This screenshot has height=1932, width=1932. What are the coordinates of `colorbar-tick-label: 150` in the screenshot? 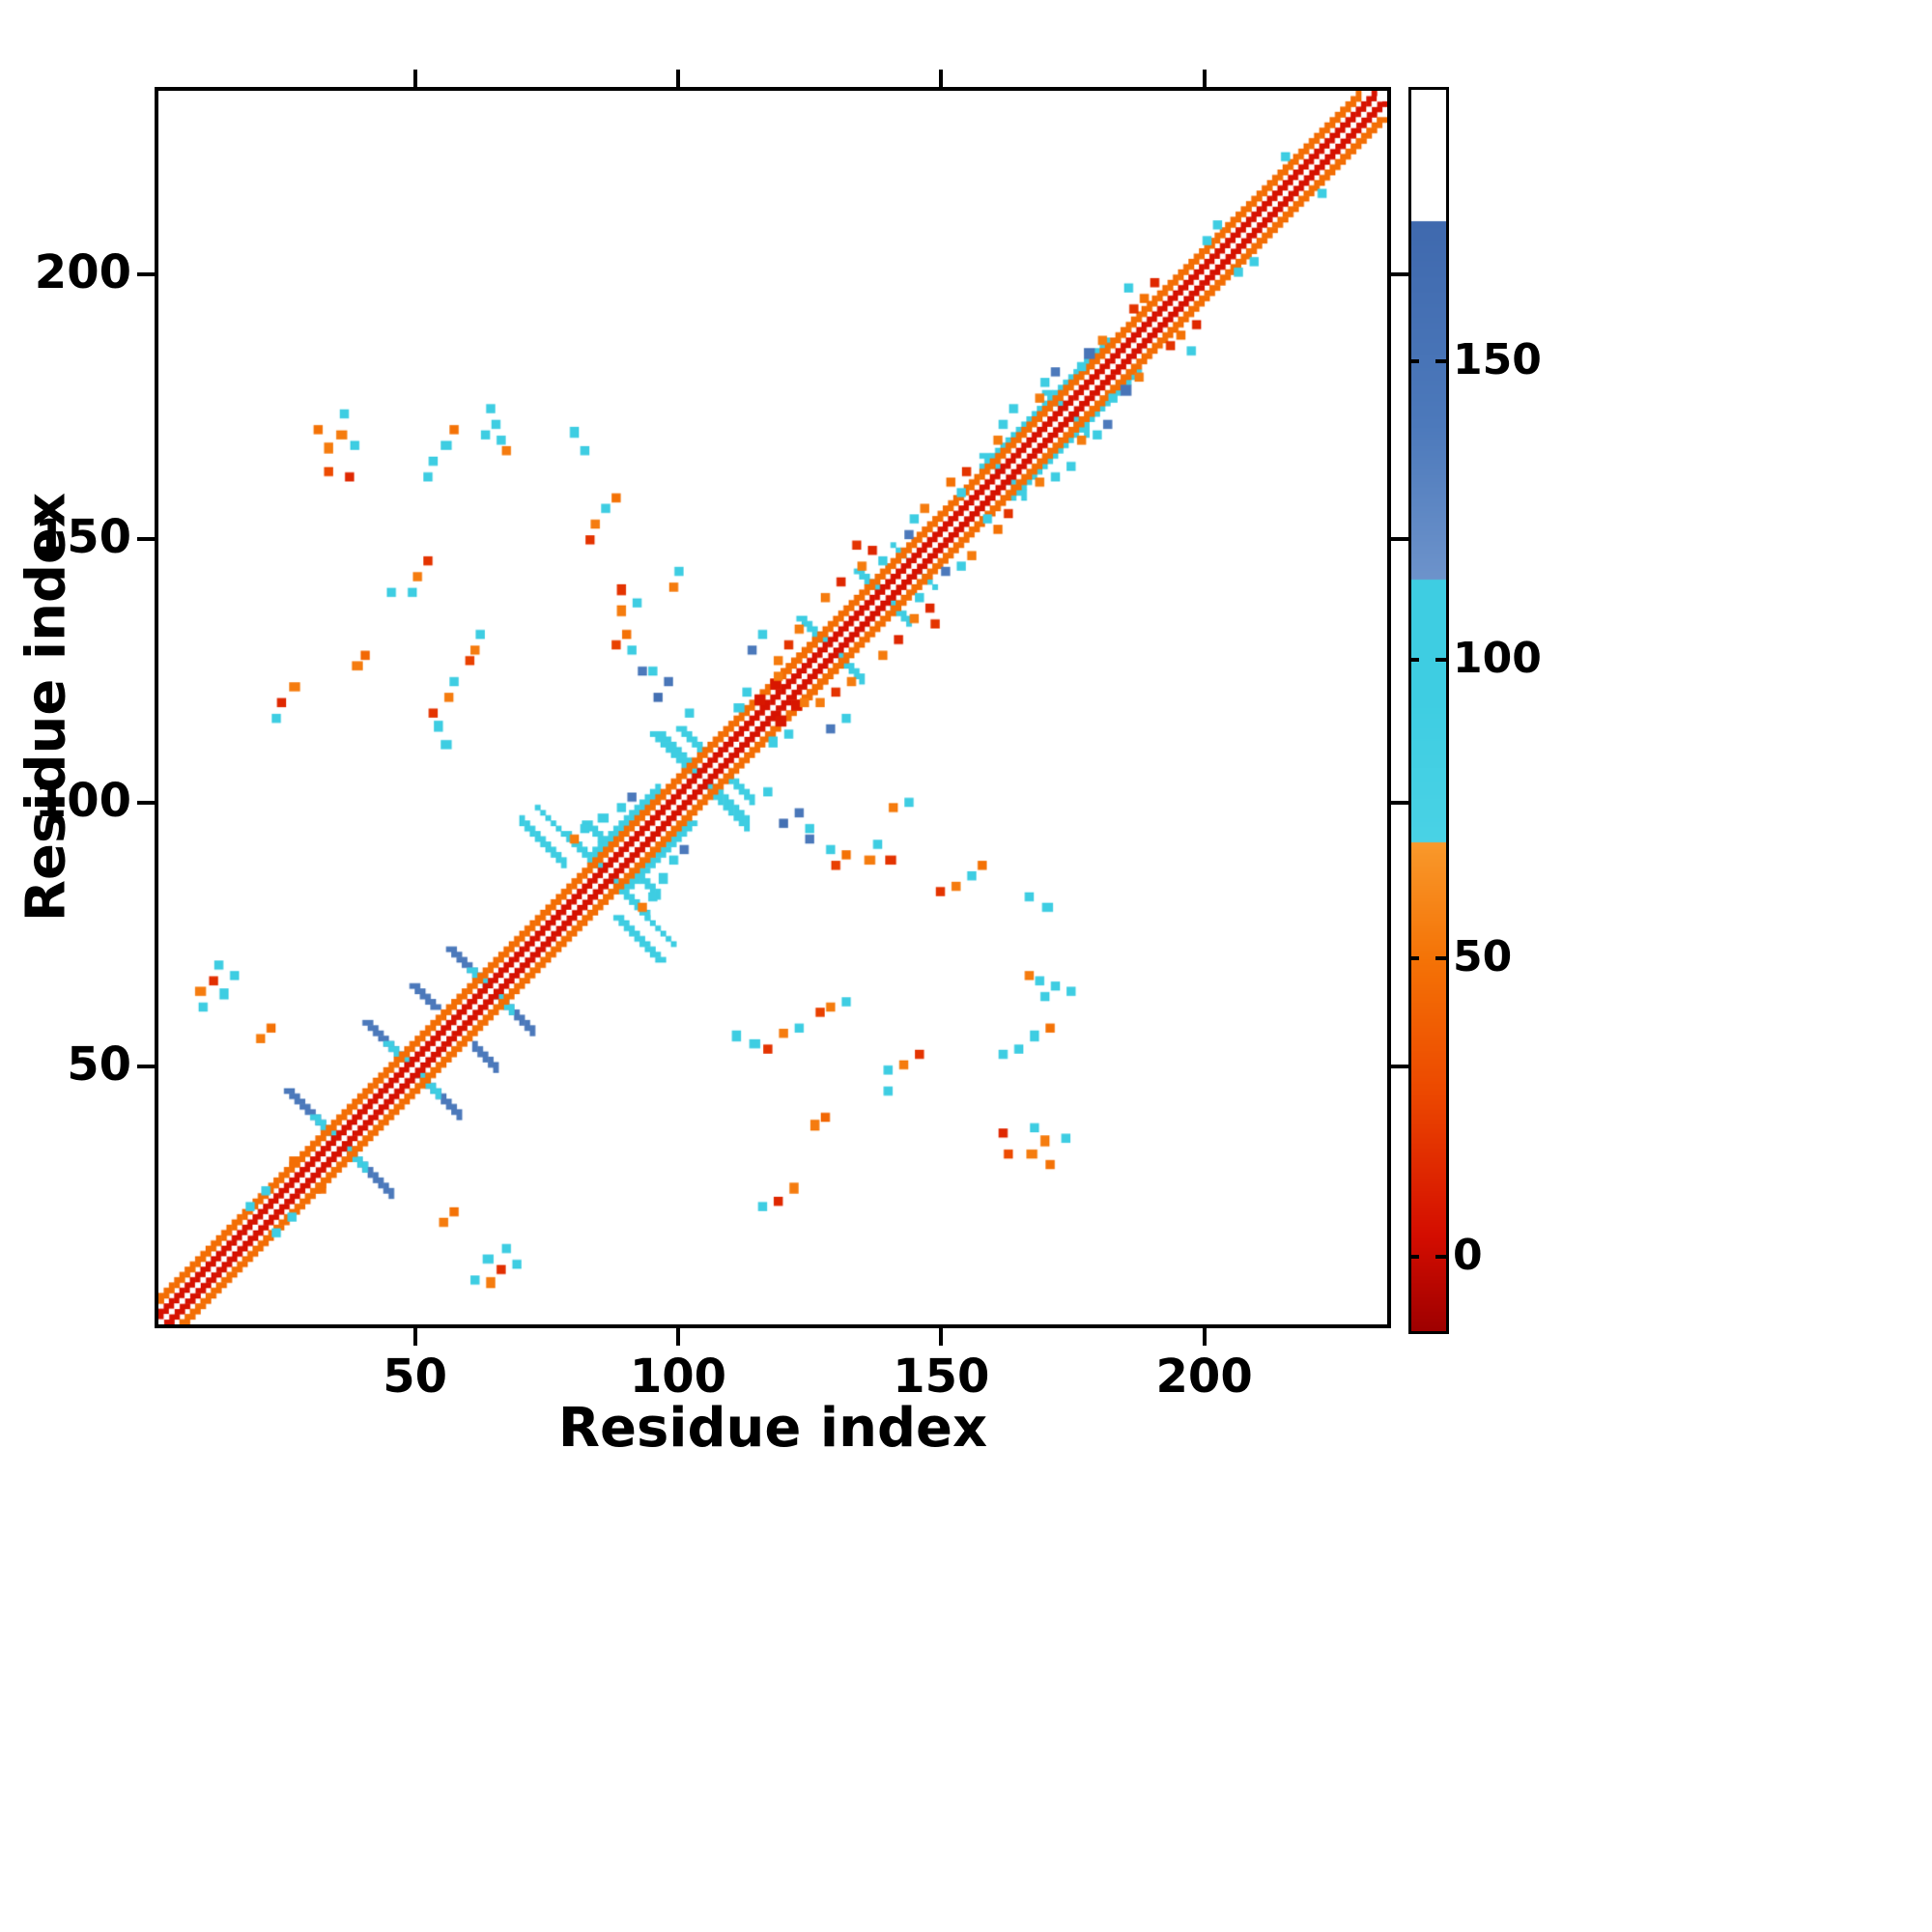 It's located at (1497, 360).